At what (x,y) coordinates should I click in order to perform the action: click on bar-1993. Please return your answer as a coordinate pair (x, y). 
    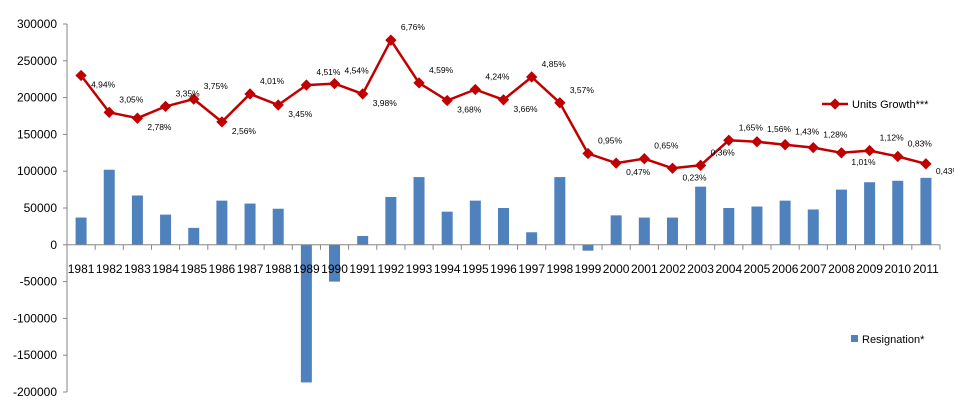
    Looking at the image, I should click on (419, 211).